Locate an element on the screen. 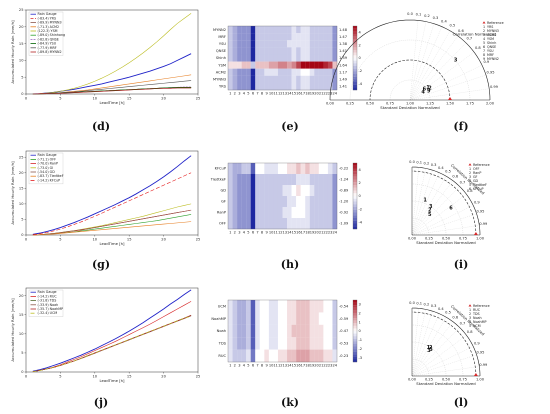 The width and height of the screenshot is (550, 414). column-label: 20 is located at coordinates (316, 366).